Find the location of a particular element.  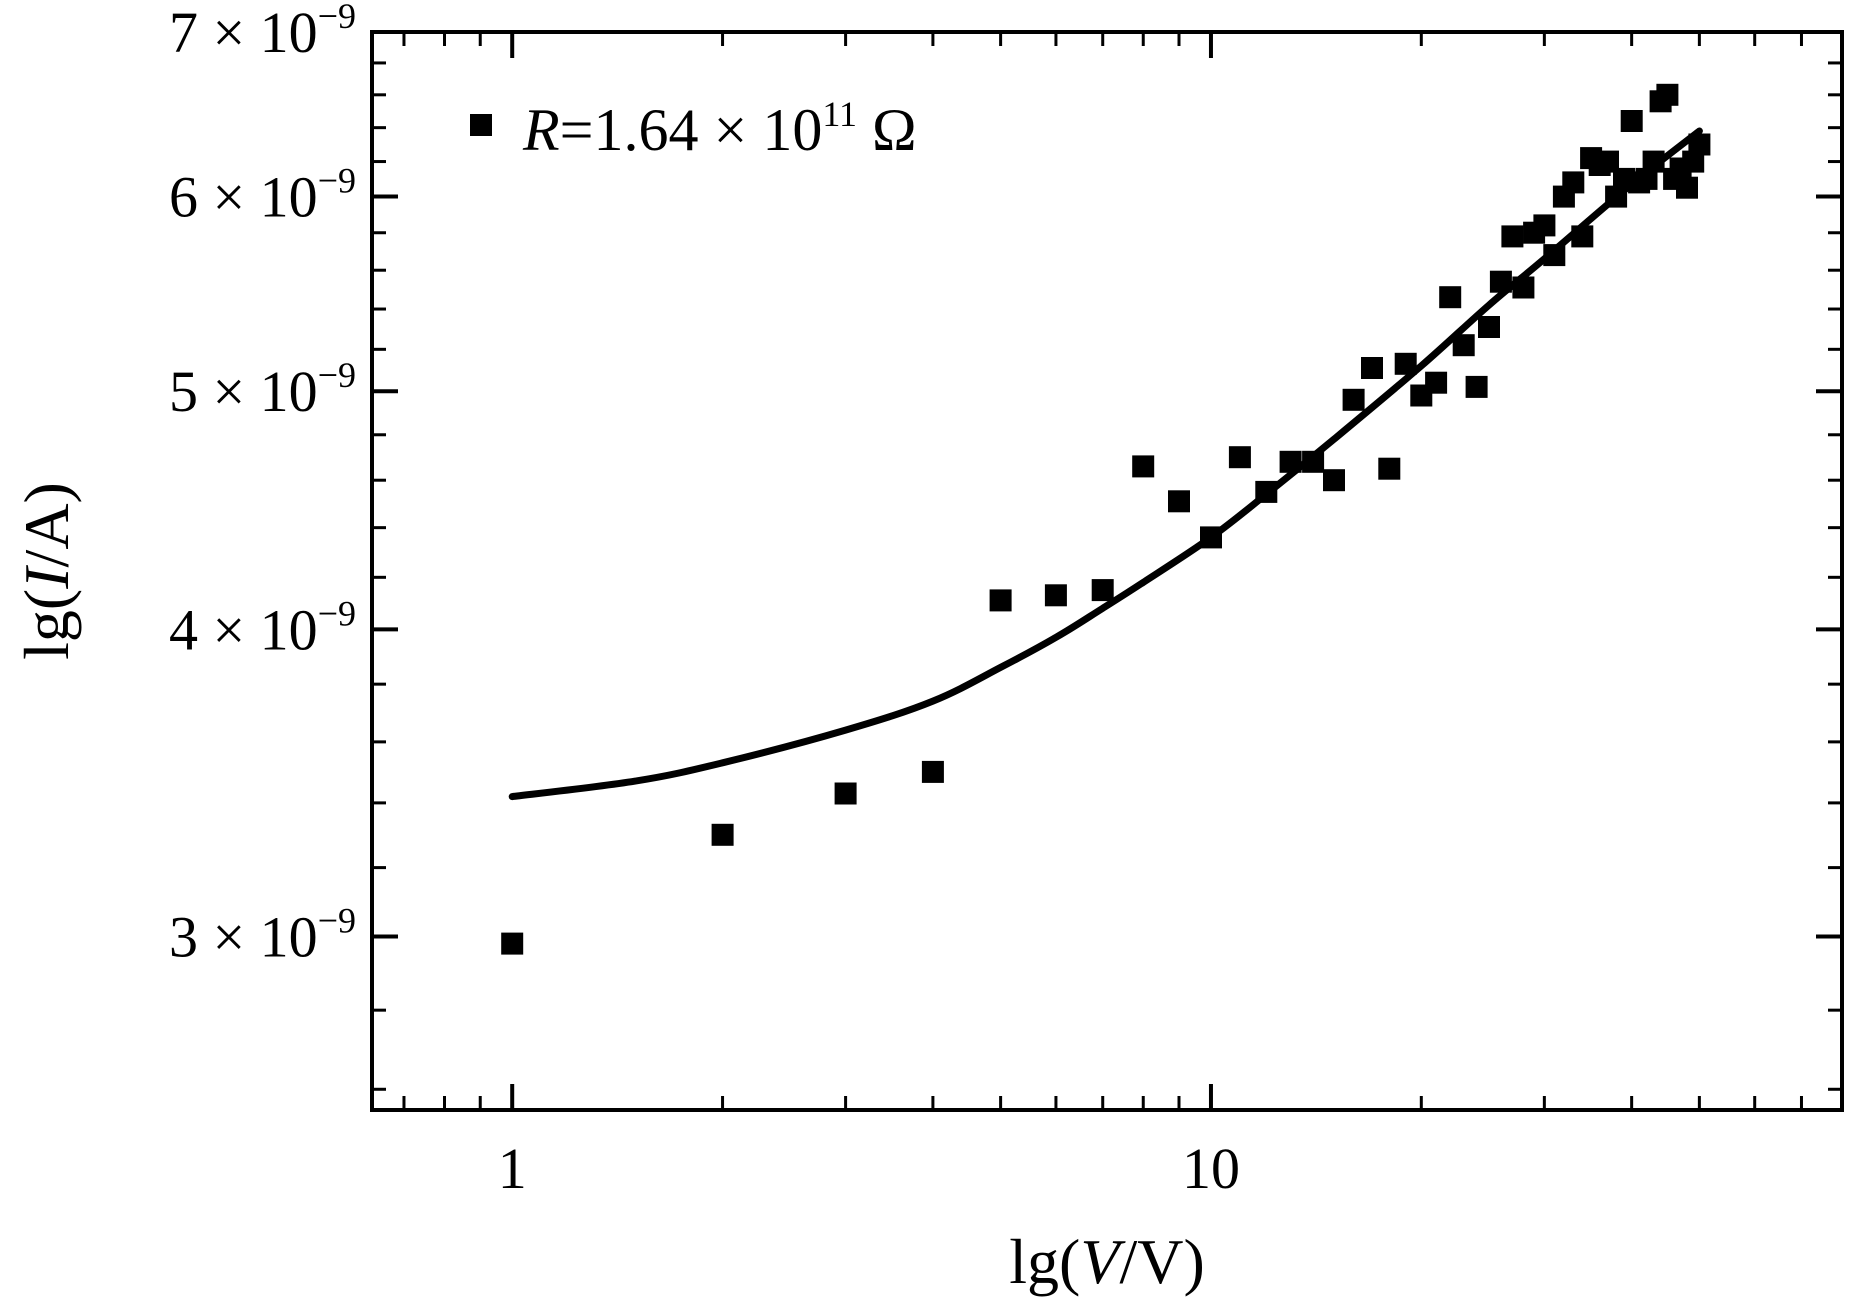

legend-text: =1.64 × 10 is located at coordinates (691, 130).